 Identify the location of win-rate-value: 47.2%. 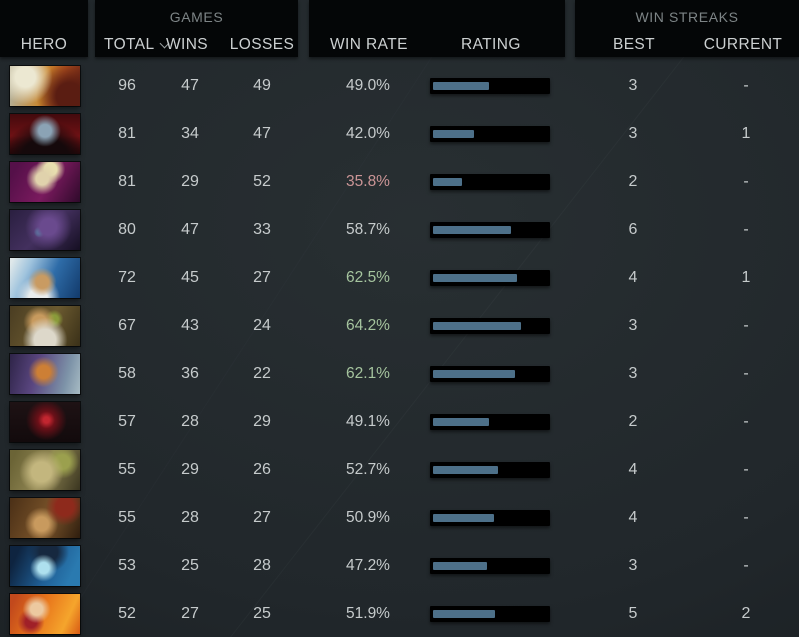
(368, 565).